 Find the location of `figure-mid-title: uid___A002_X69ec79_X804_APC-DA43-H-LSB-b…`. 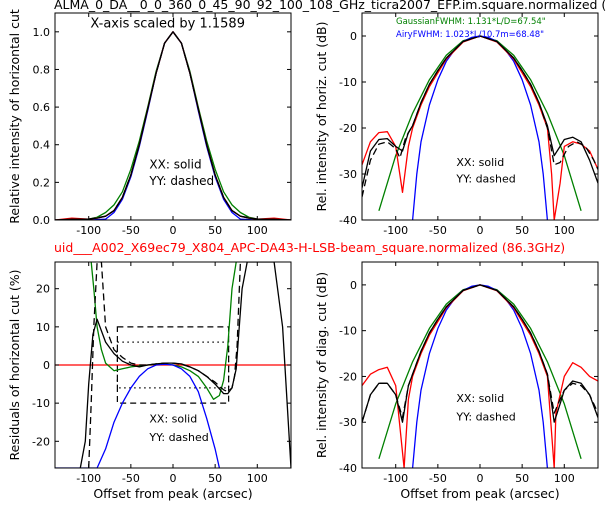

figure-mid-title: uid___A002_X69ec79_X804_APC-DA43-H-LSB-b… is located at coordinates (309, 247).